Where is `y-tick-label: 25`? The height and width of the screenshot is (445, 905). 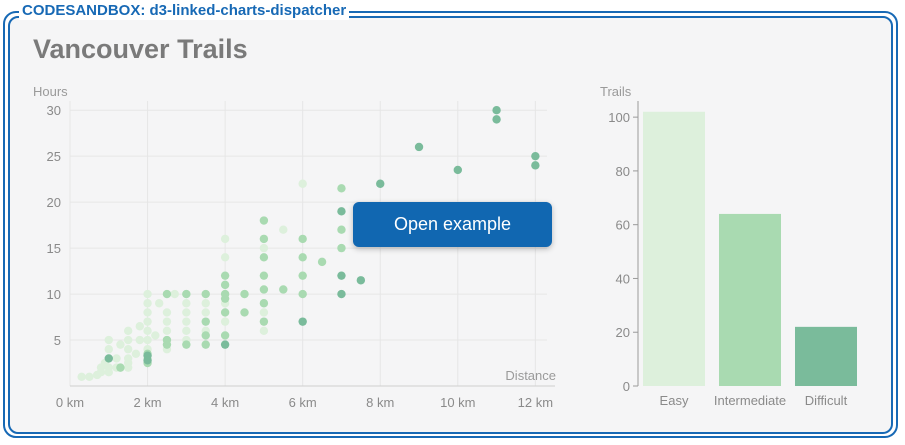 y-tick-label: 25 is located at coordinates (54, 156).